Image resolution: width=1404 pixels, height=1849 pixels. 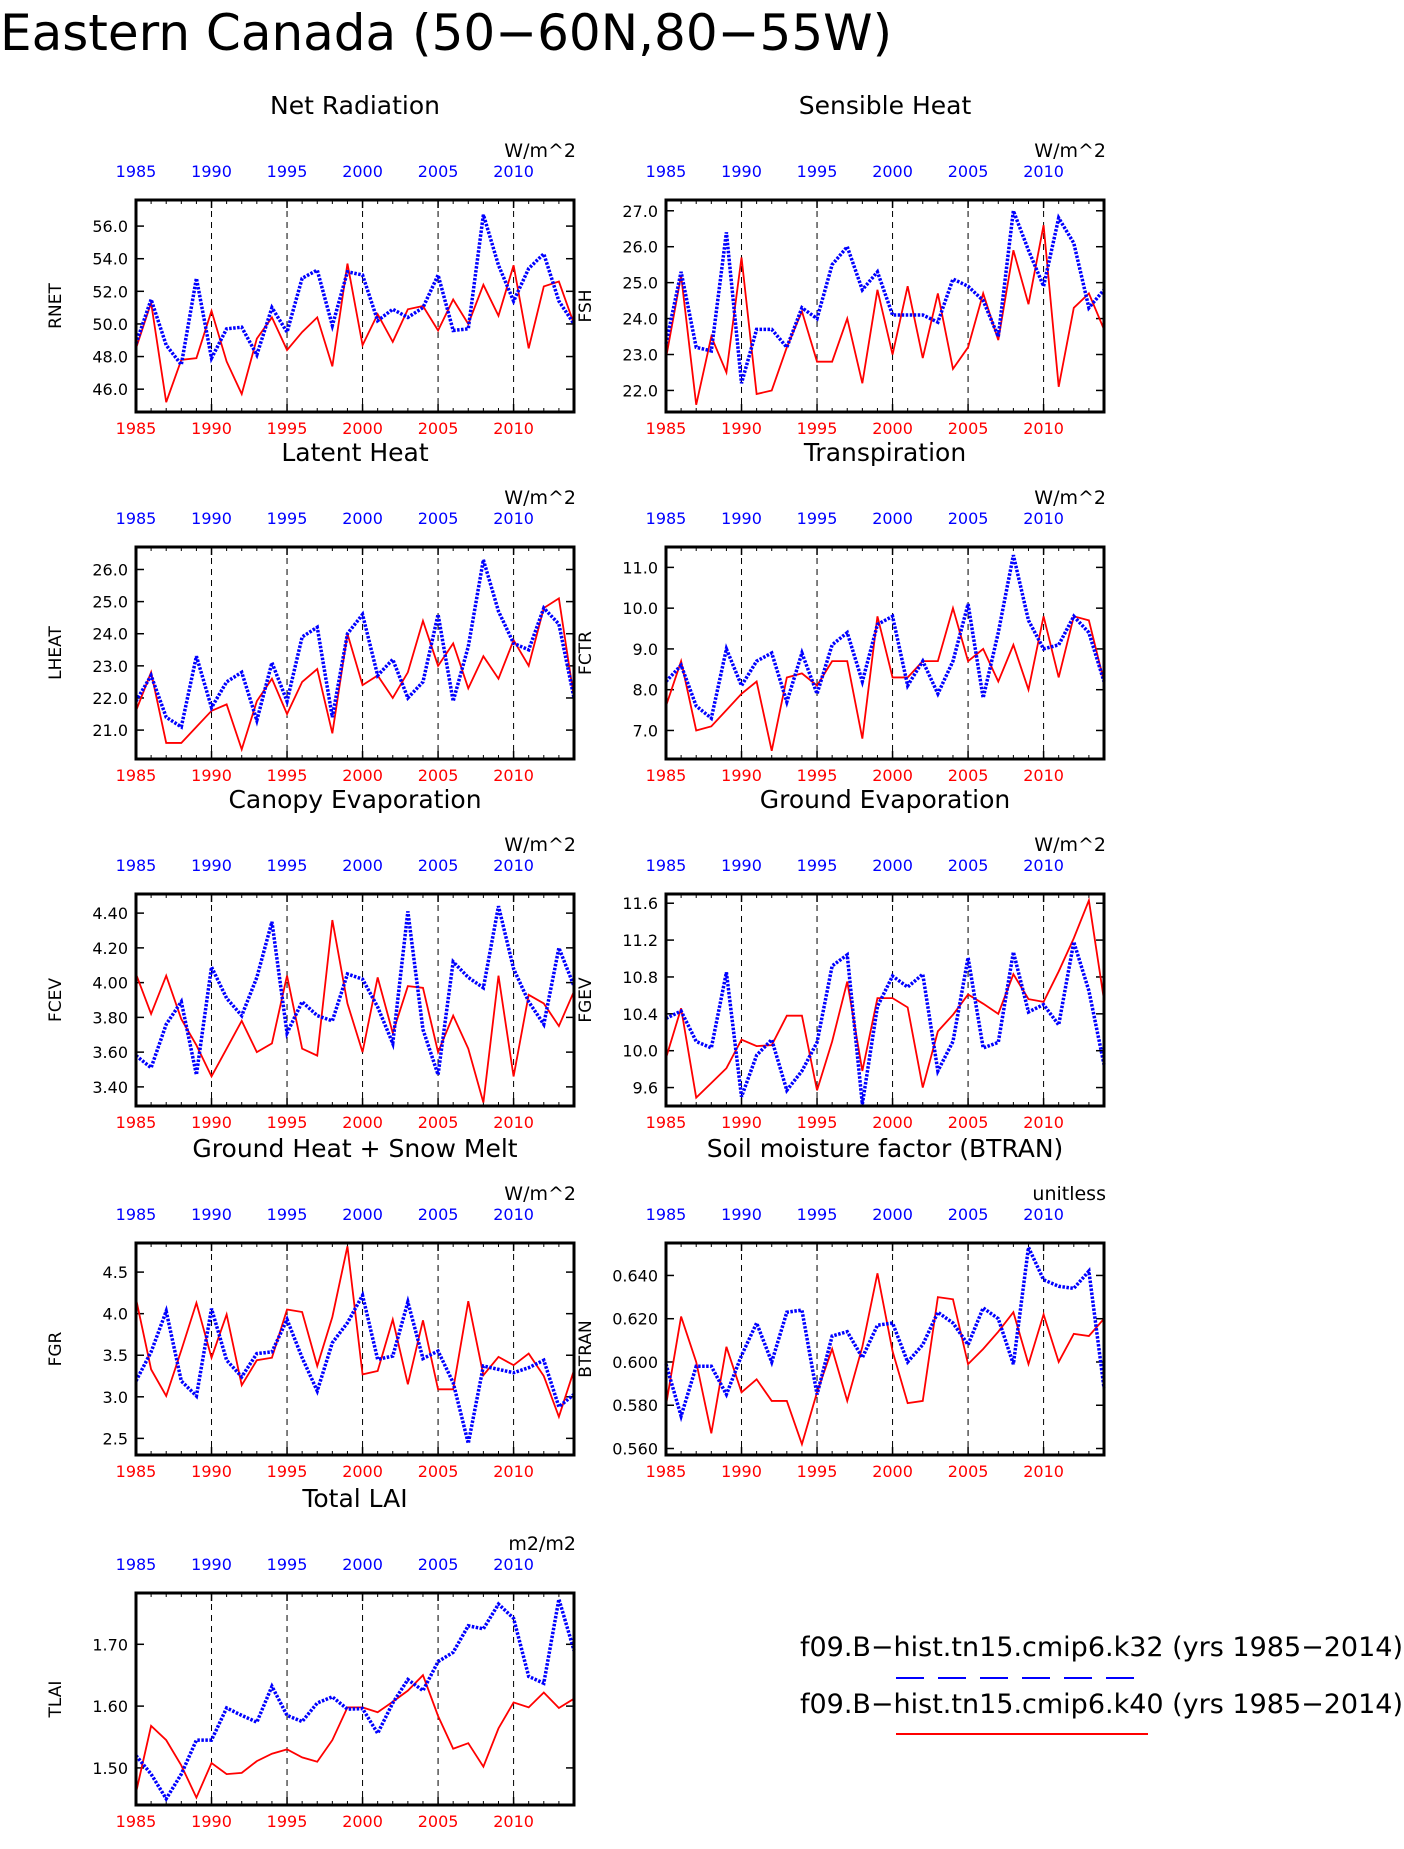 What do you see at coordinates (110, 1017) in the screenshot?
I see `y-tick-label: 3.80` at bounding box center [110, 1017].